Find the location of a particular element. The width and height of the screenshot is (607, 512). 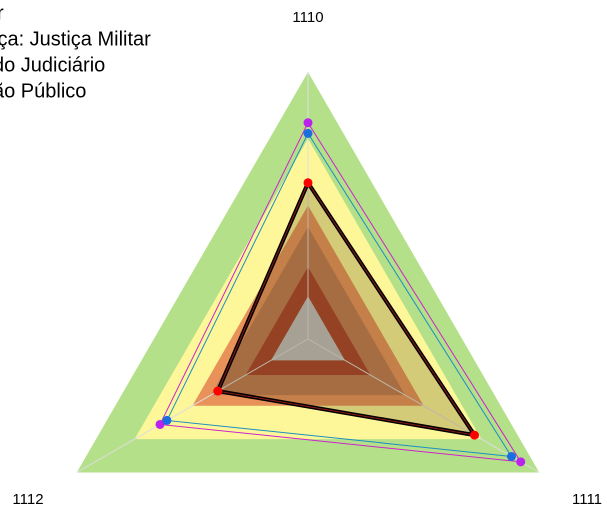

axis-label: 1112 is located at coordinates (27, 499).